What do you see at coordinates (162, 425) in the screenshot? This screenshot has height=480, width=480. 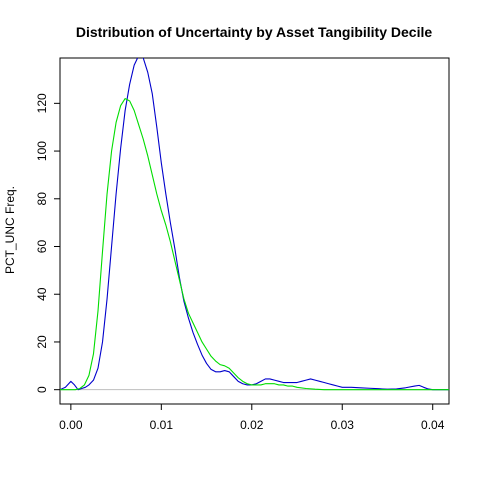 I see `x-tick-label: 0.01` at bounding box center [162, 425].